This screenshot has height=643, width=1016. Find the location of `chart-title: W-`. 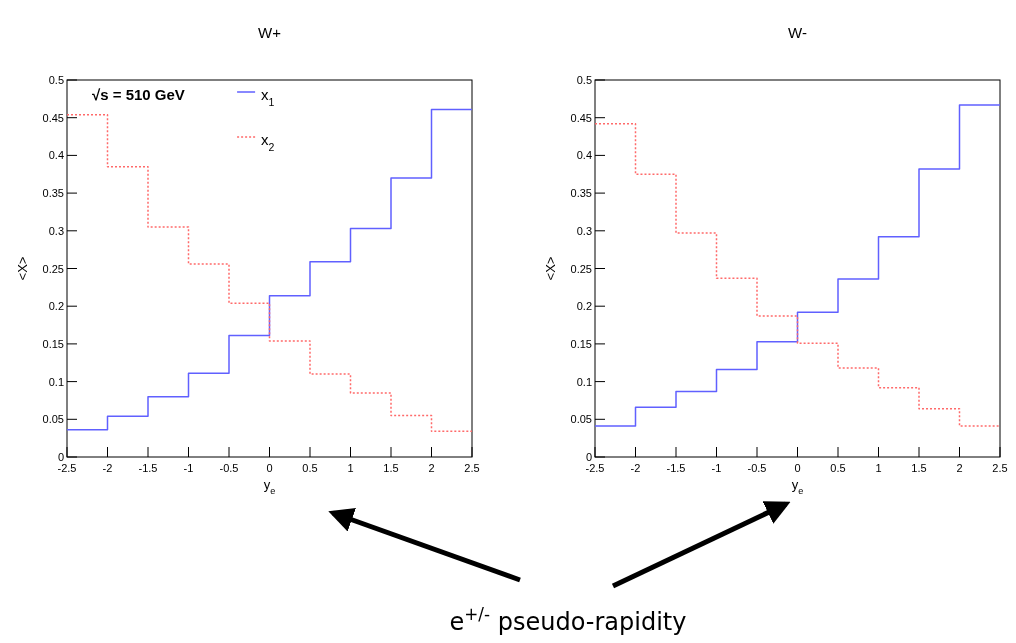

chart-title: W- is located at coordinates (797, 32).